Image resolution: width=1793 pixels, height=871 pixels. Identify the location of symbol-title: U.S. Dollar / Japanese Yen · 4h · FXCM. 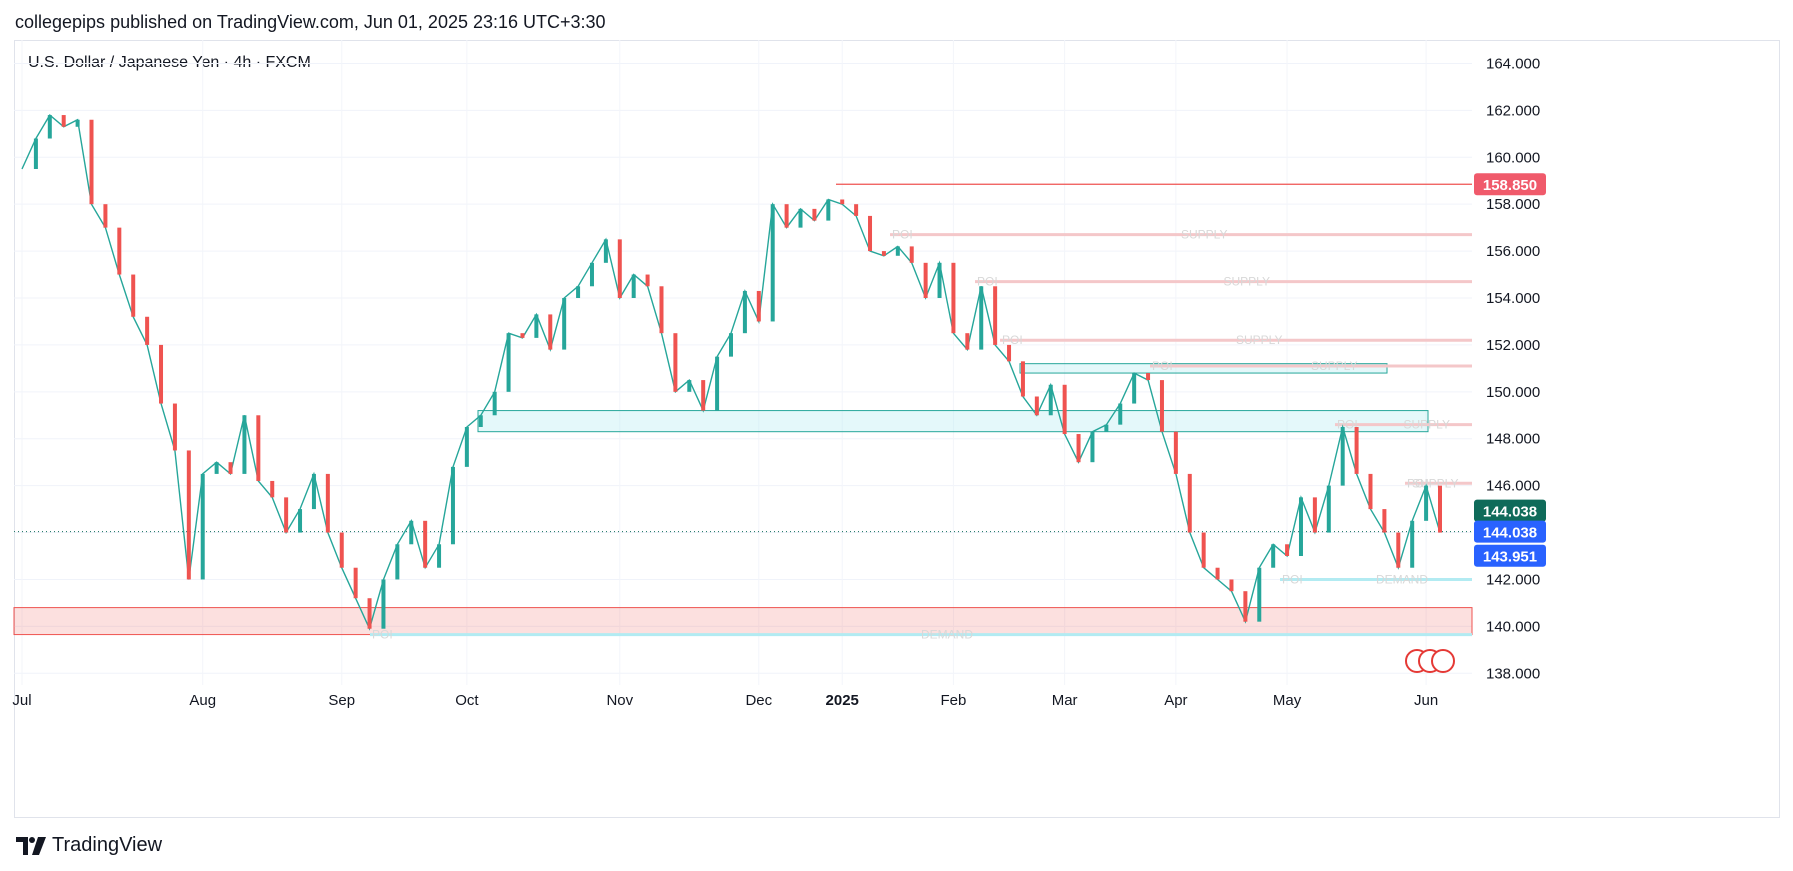
(169, 62).